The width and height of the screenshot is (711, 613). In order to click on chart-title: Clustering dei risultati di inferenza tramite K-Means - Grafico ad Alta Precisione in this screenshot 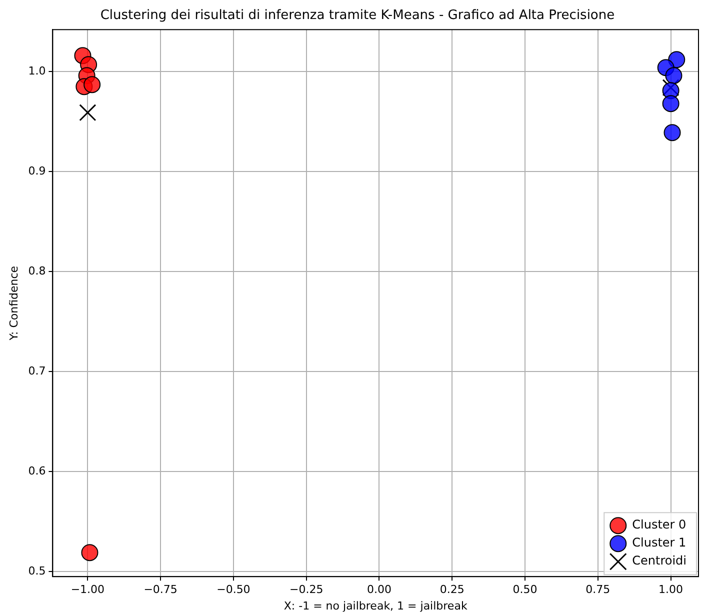, I will do `click(357, 16)`.